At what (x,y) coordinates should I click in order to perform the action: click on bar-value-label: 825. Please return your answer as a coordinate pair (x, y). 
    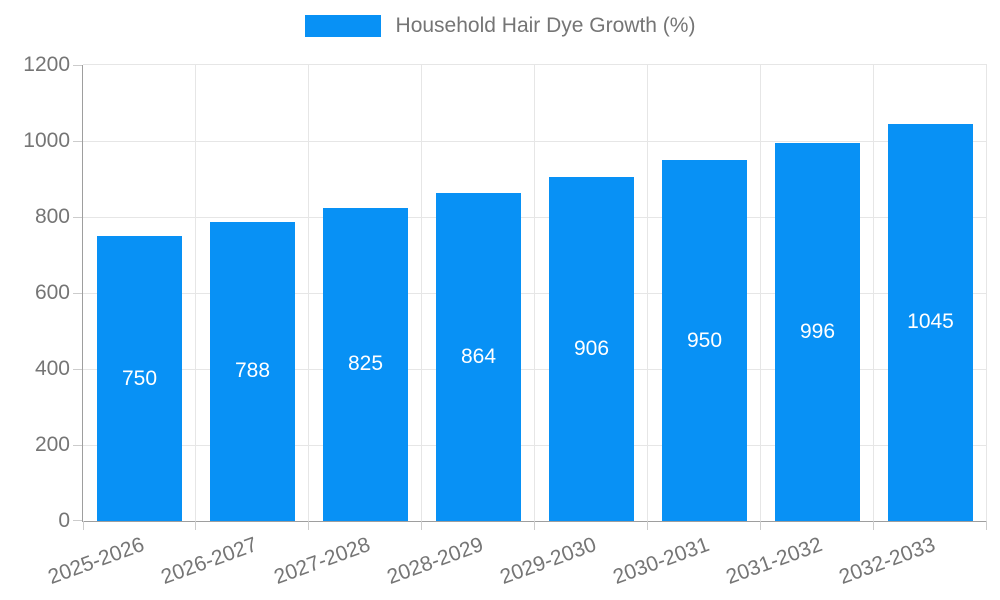
    Looking at the image, I should click on (365, 364).